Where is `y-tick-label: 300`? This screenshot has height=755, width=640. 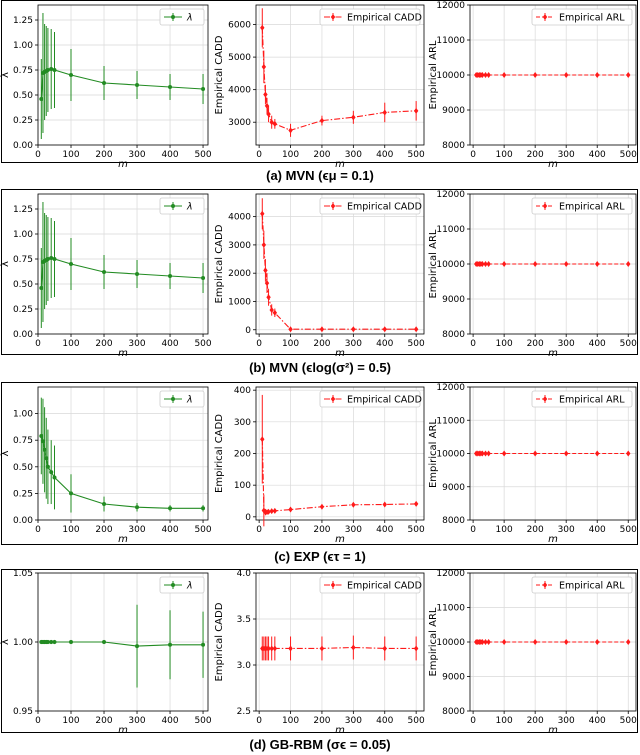 y-tick-label: 300 is located at coordinates (242, 423).